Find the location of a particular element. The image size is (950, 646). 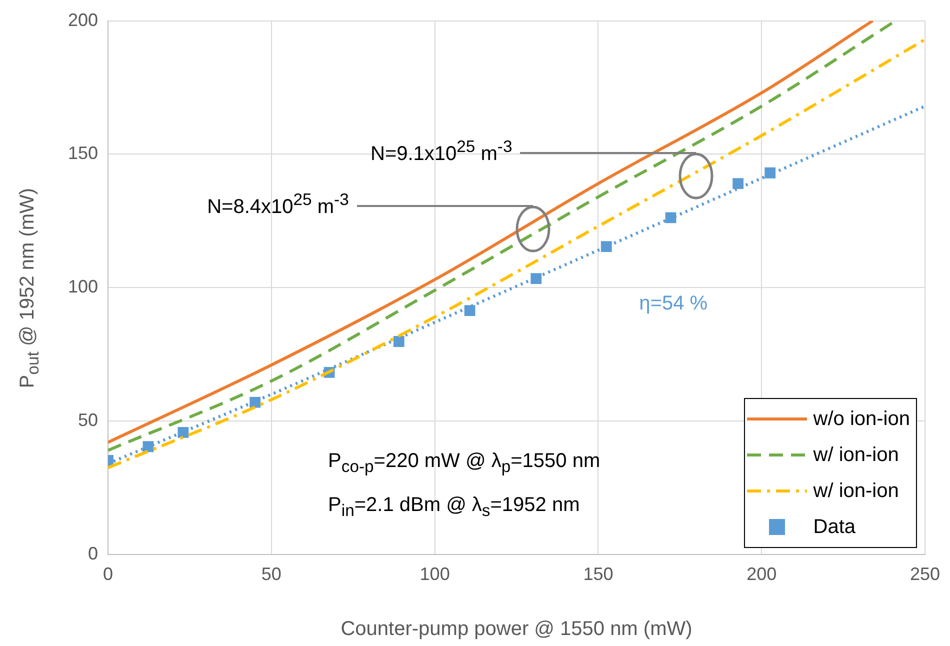

y-tick-label: 100 is located at coordinates (83, 286).